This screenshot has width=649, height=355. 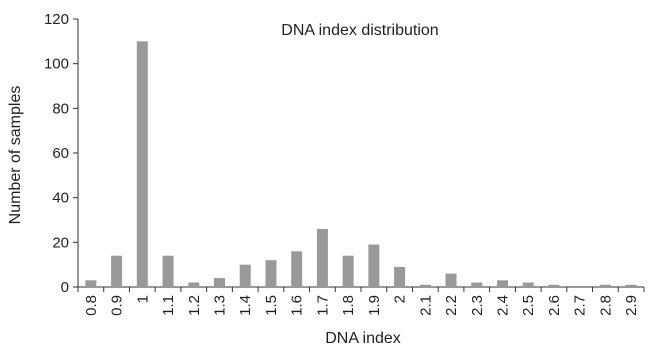 I want to click on y-tick-label: 80, so click(x=60, y=108).